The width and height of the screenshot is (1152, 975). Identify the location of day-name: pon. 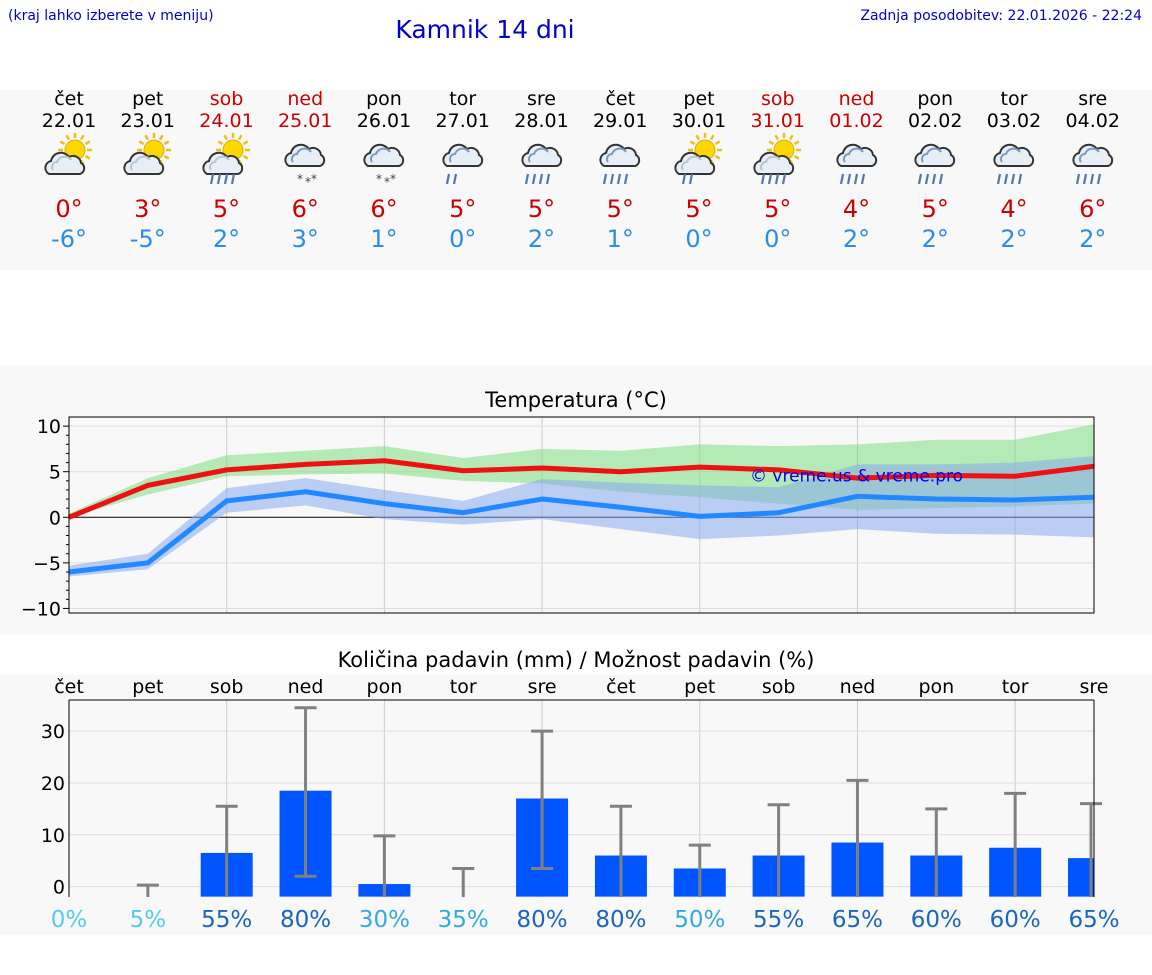
(935, 99).